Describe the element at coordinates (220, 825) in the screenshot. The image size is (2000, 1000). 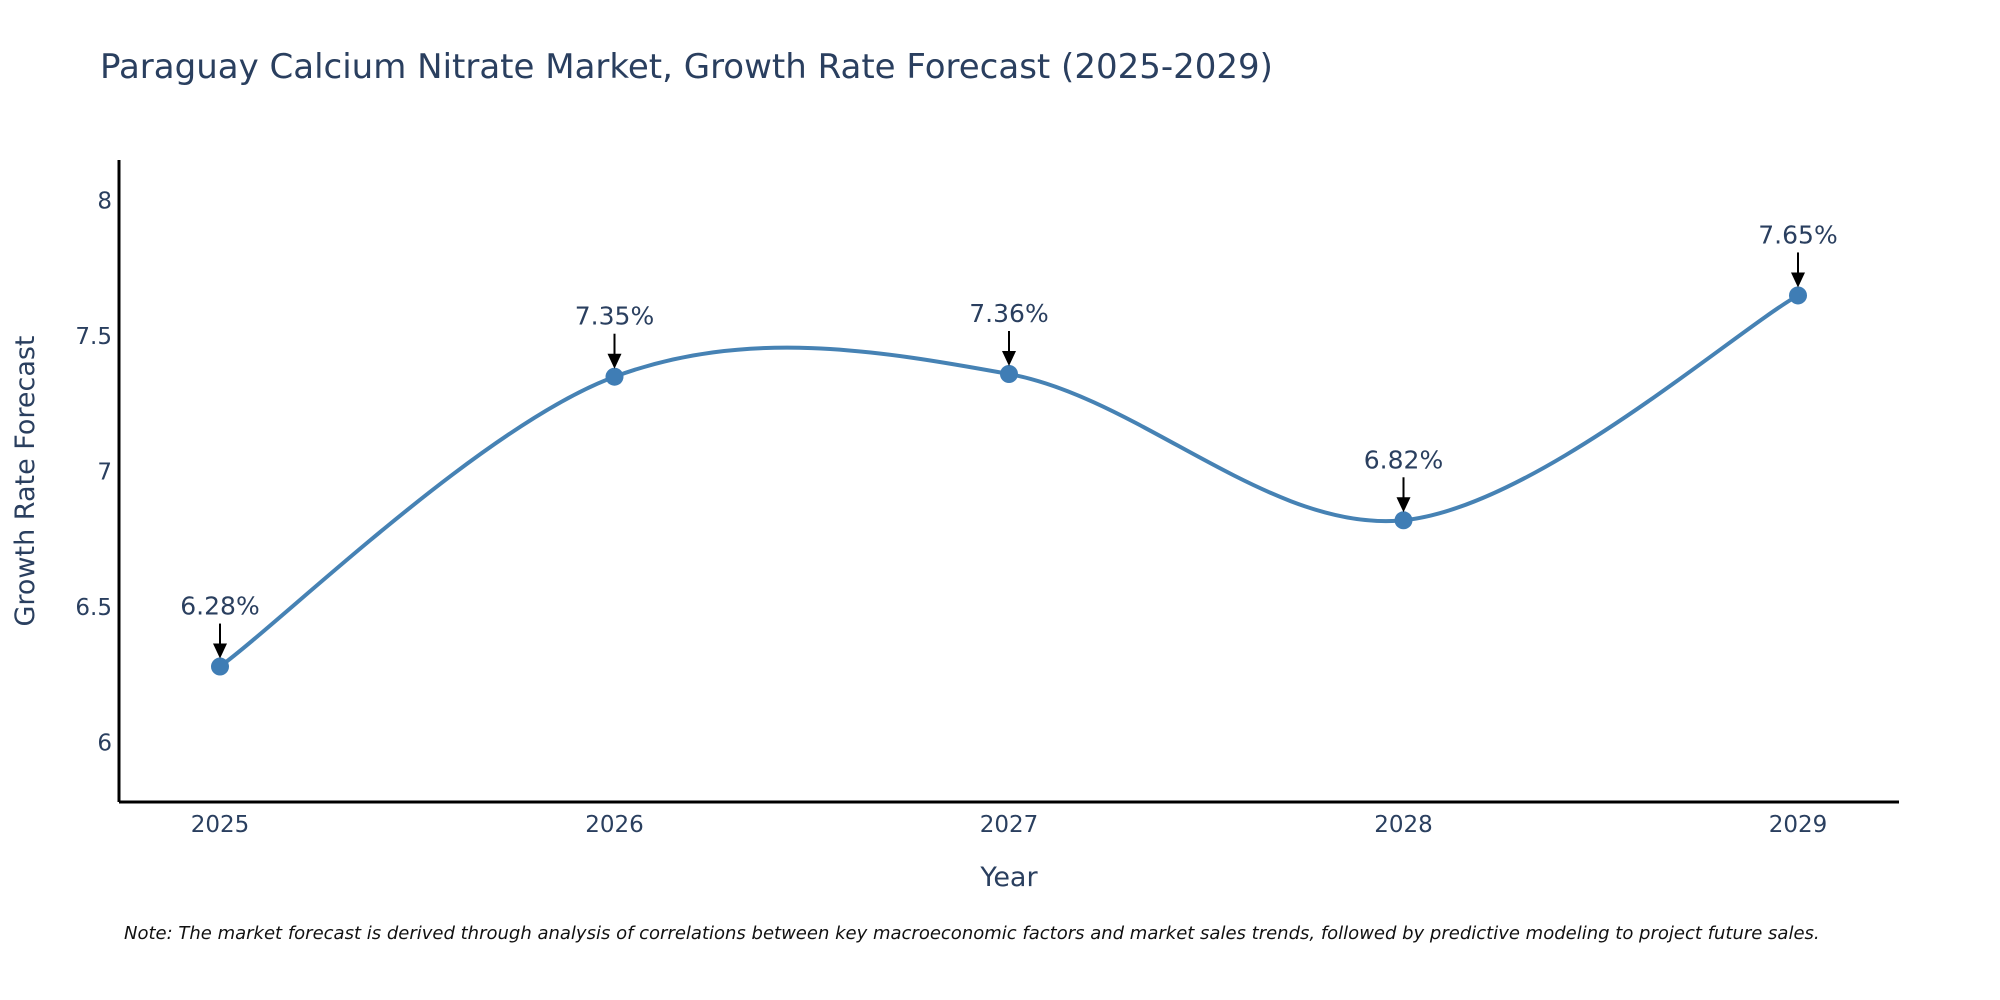
I see `x-tick-label: 2025` at that location.